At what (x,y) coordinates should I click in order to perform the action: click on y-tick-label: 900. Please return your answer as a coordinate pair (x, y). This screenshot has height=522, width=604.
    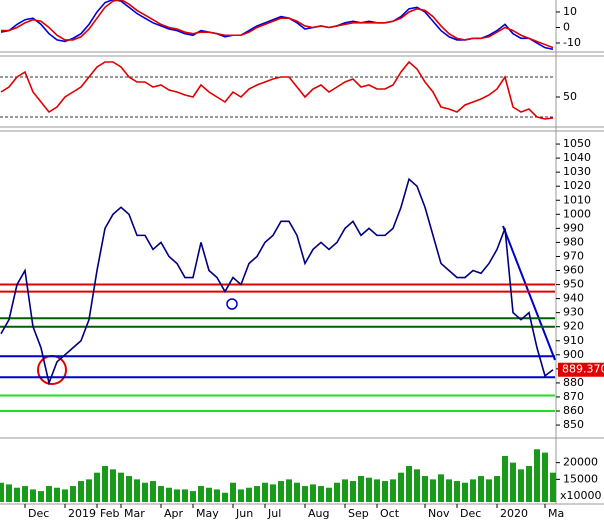
    Looking at the image, I should click on (573, 354).